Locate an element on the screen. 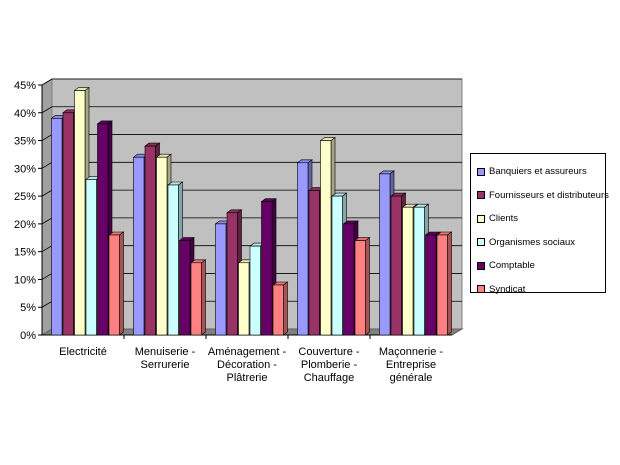 This screenshot has width=620, height=465. y-tick-label: 25% is located at coordinates (25, 197).